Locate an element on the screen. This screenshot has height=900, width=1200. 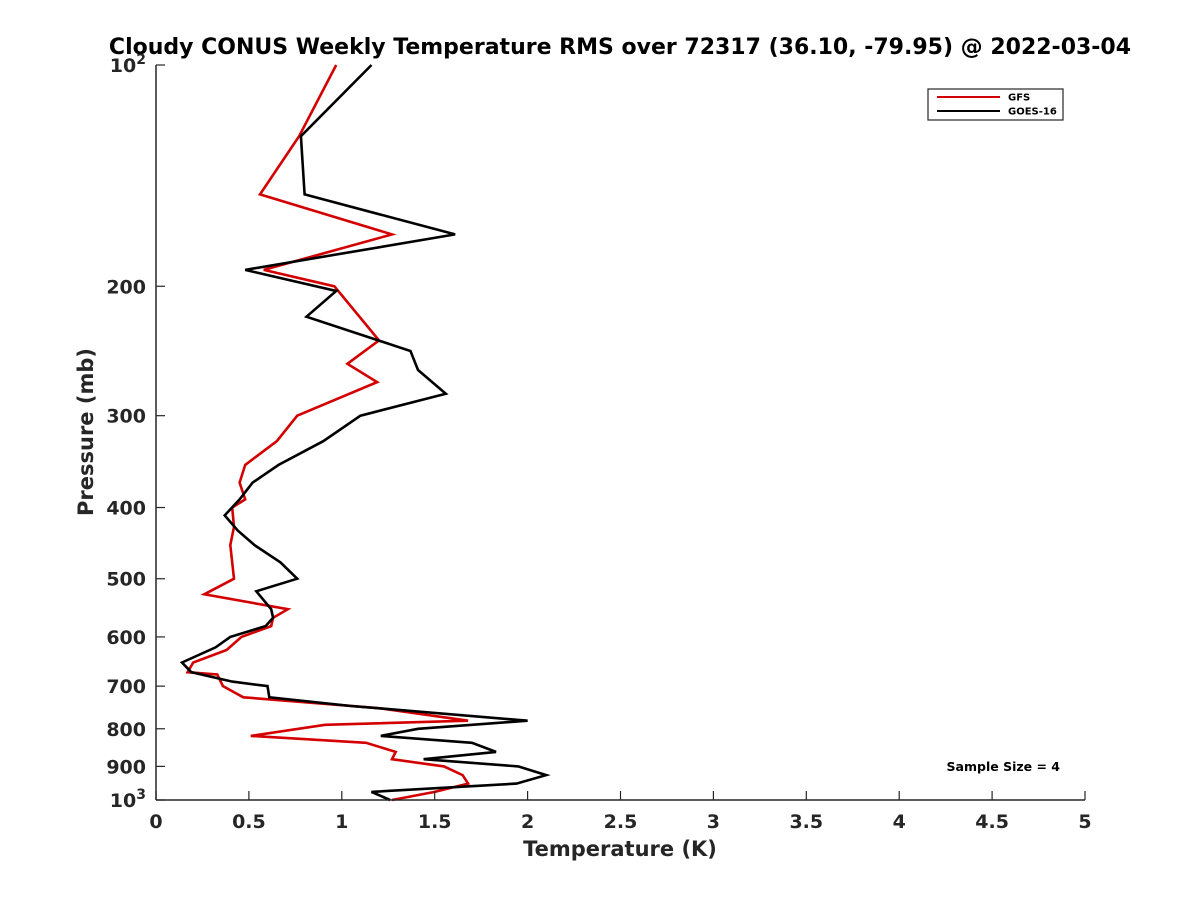
y-tick-label: 400 is located at coordinates (126, 509).